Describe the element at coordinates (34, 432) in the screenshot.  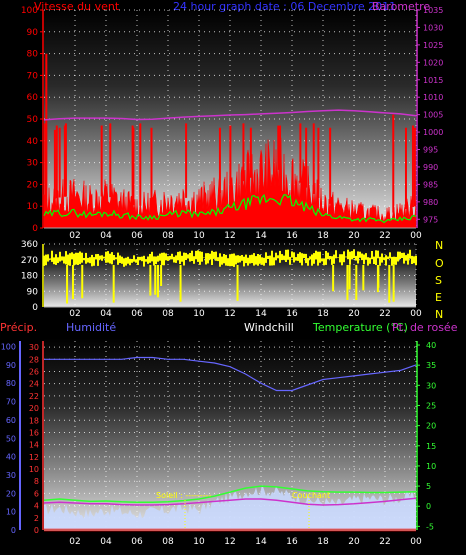
I see `precip-y-tick-label: 16` at that location.